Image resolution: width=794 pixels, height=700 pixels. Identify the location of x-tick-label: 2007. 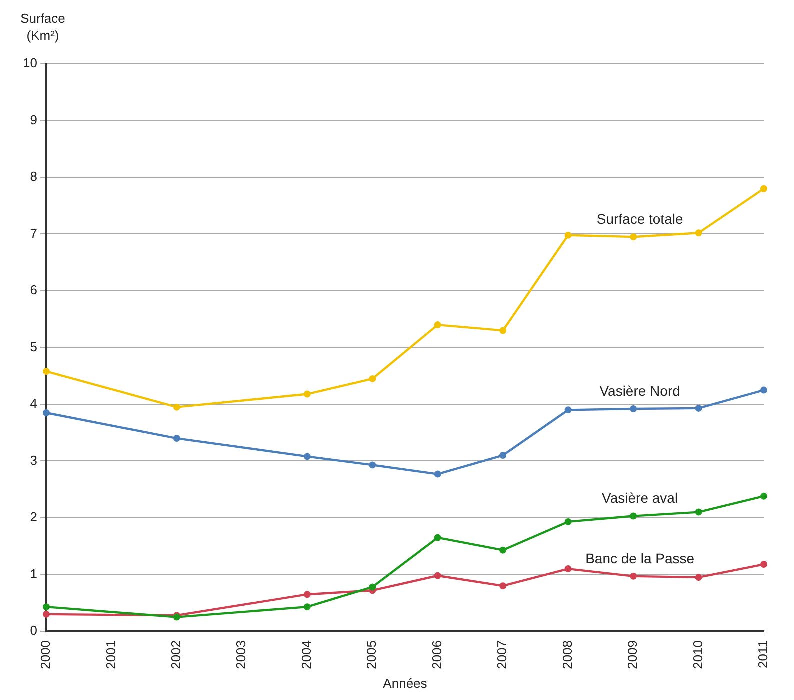
(502, 655).